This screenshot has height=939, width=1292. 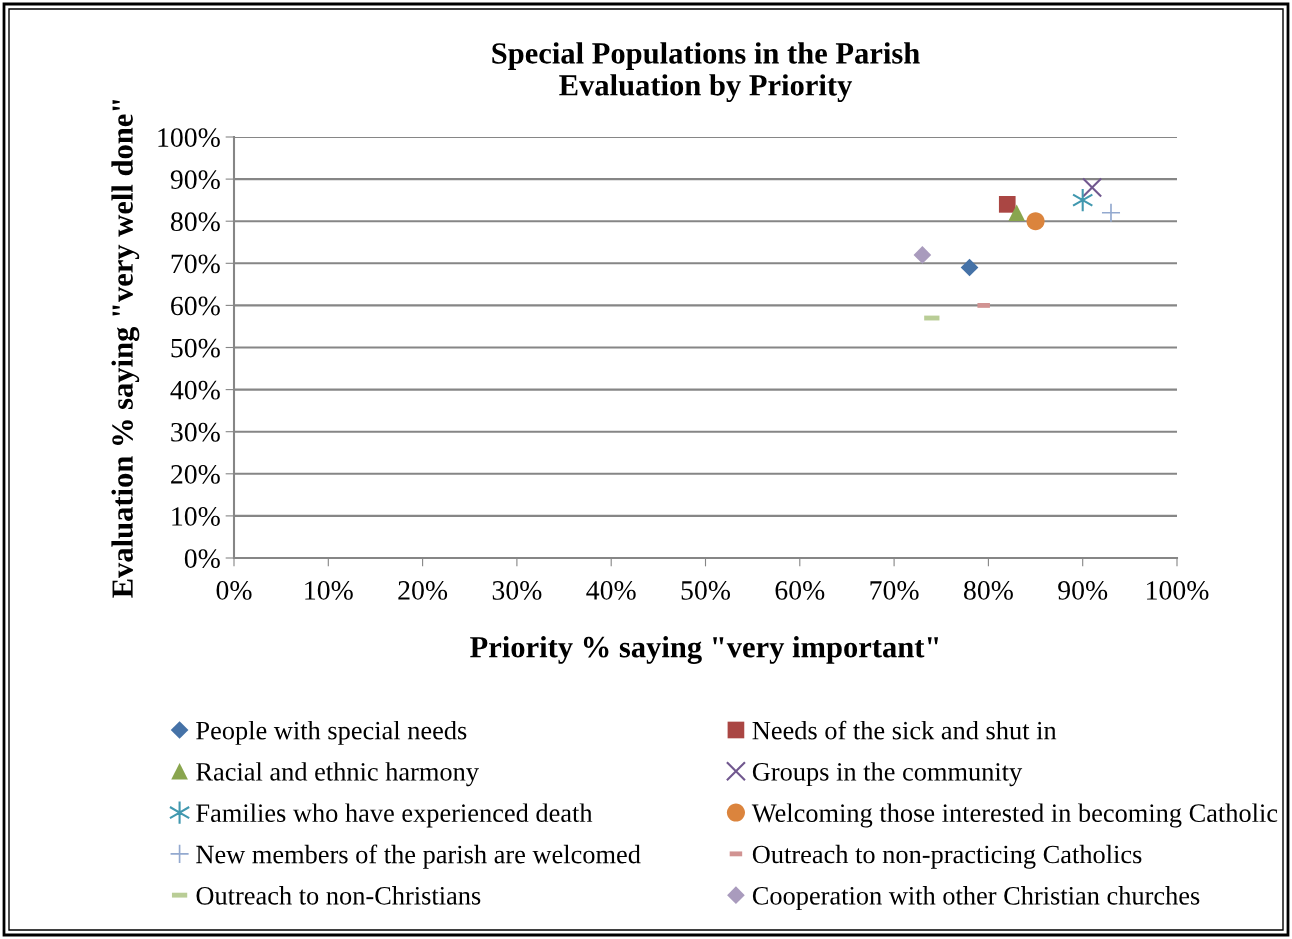 I want to click on legend-label: Outreach to non-practicing Catholics, so click(x=947, y=856).